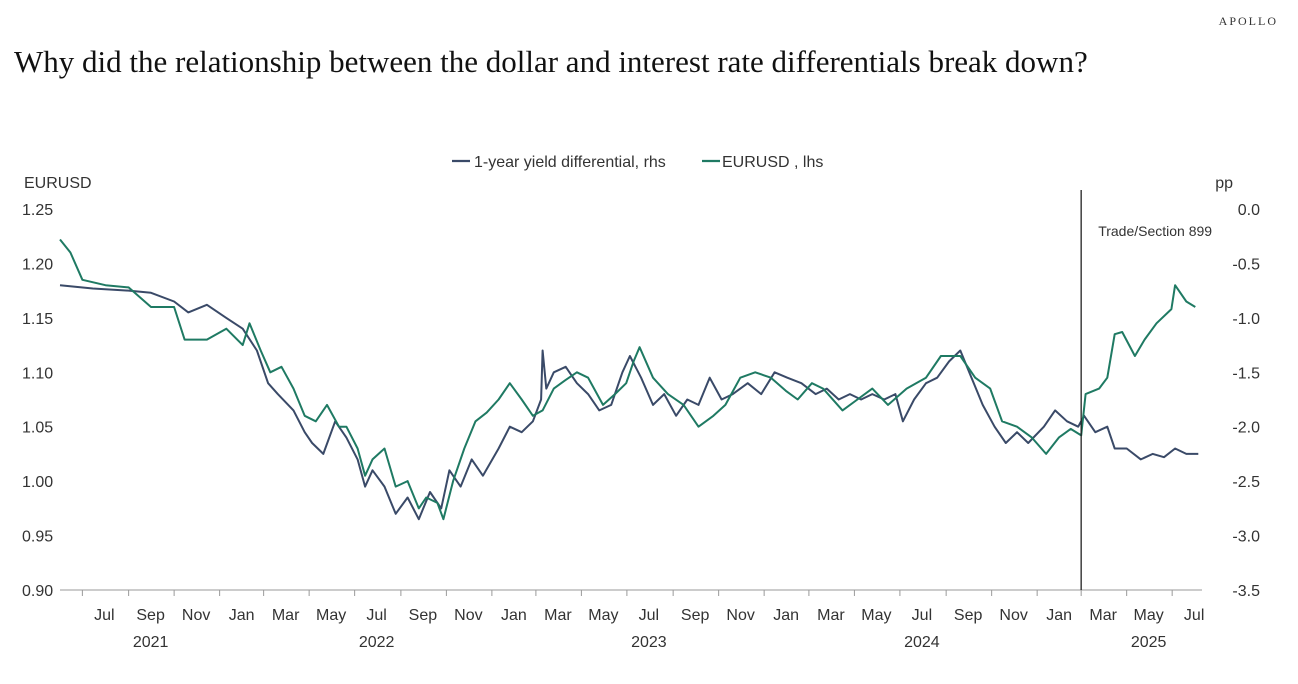 Image resolution: width=1298 pixels, height=684 pixels. What do you see at coordinates (37, 401) in the screenshot?
I see `y-left-ticks: 1.25 1.20 1.15 1.10 1.05 1.00 0.95 0.90` at bounding box center [37, 401].